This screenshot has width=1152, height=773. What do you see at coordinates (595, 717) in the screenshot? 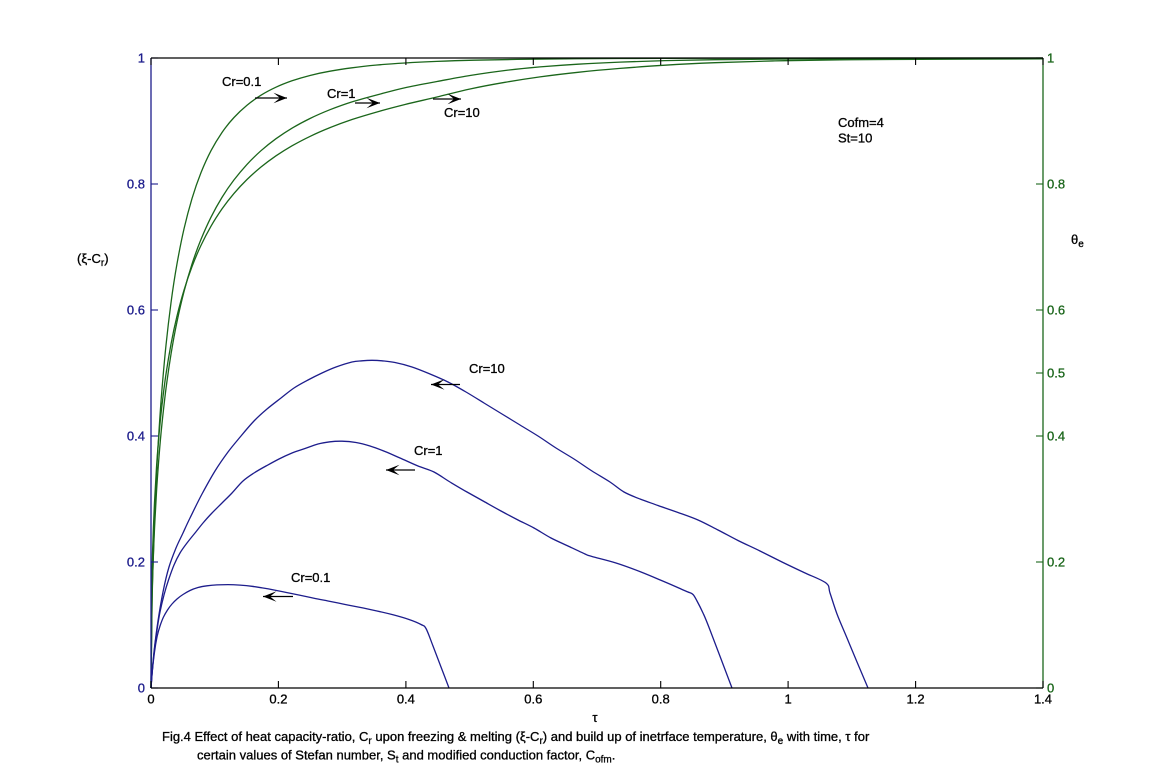
I see `svg-text: τ` at bounding box center [595, 717].